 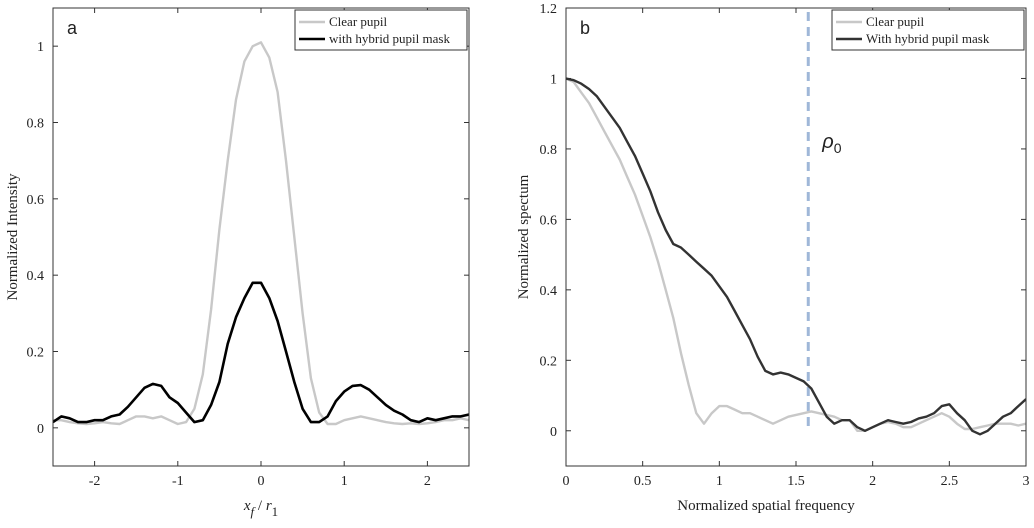 What do you see at coordinates (549, 9) in the screenshot?
I see `y-tick-label: 1.2` at bounding box center [549, 9].